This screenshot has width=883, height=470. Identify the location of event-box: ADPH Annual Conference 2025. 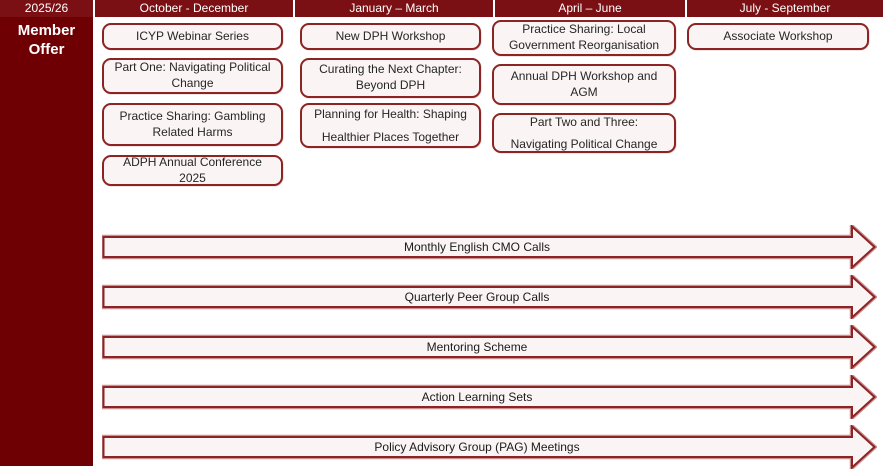
(192, 170).